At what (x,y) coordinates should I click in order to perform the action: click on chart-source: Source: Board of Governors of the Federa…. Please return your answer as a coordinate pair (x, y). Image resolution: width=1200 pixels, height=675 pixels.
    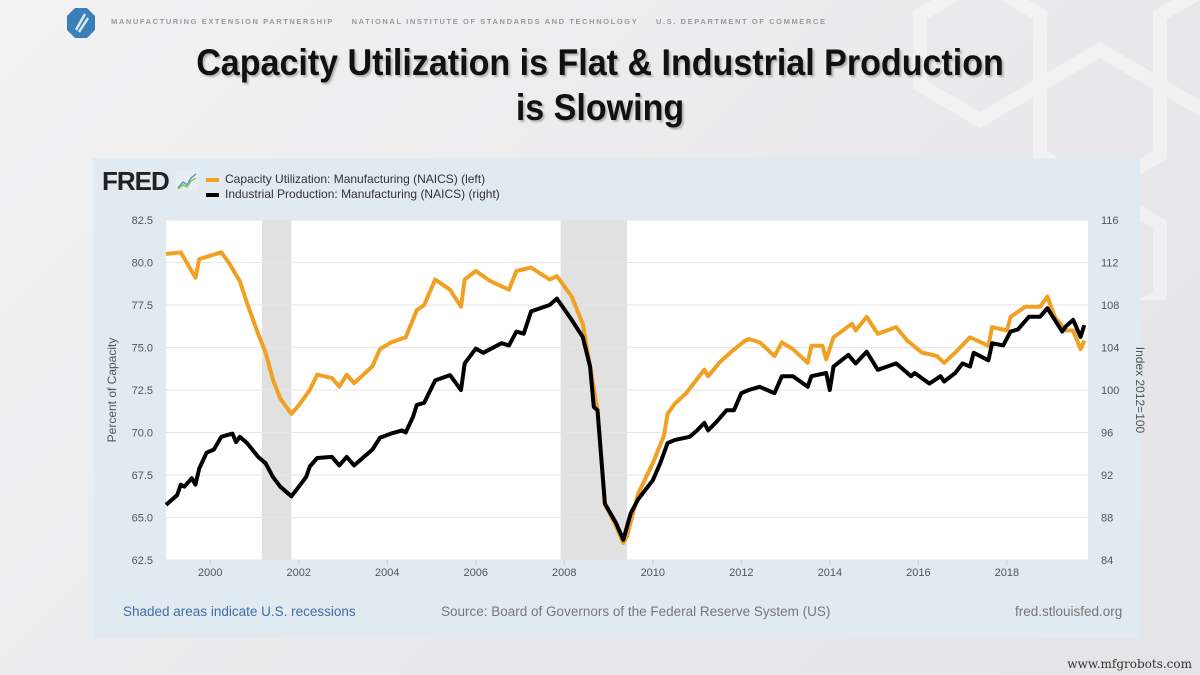
    Looking at the image, I should click on (636, 611).